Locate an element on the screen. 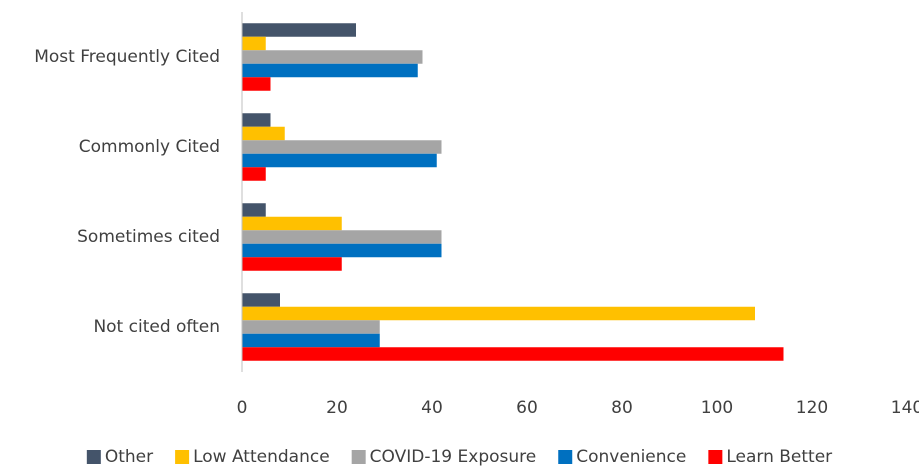 Image resolution: width=919 pixels, height=468 pixels. legend-label: Convenience is located at coordinates (631, 457).